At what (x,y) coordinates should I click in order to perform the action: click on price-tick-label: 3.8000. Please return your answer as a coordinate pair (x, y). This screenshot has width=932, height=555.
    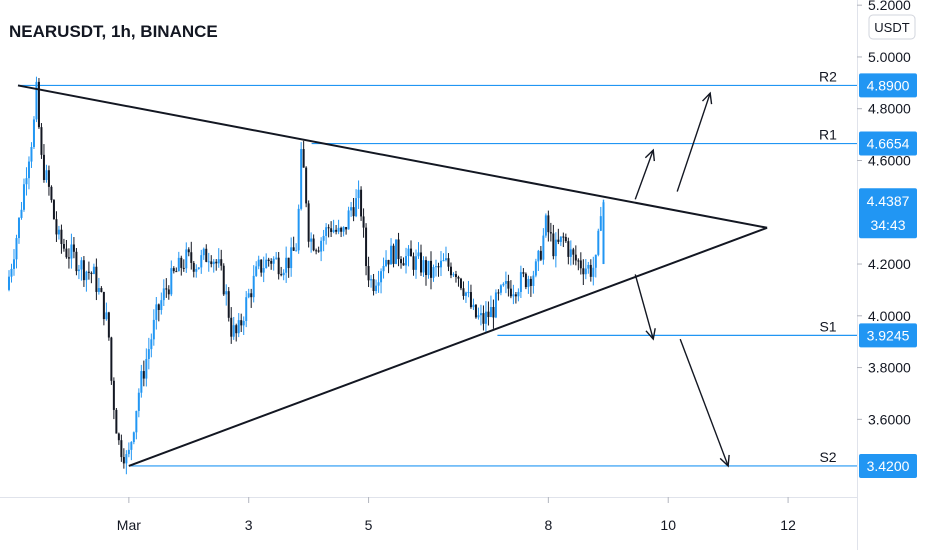
    Looking at the image, I should click on (889, 368).